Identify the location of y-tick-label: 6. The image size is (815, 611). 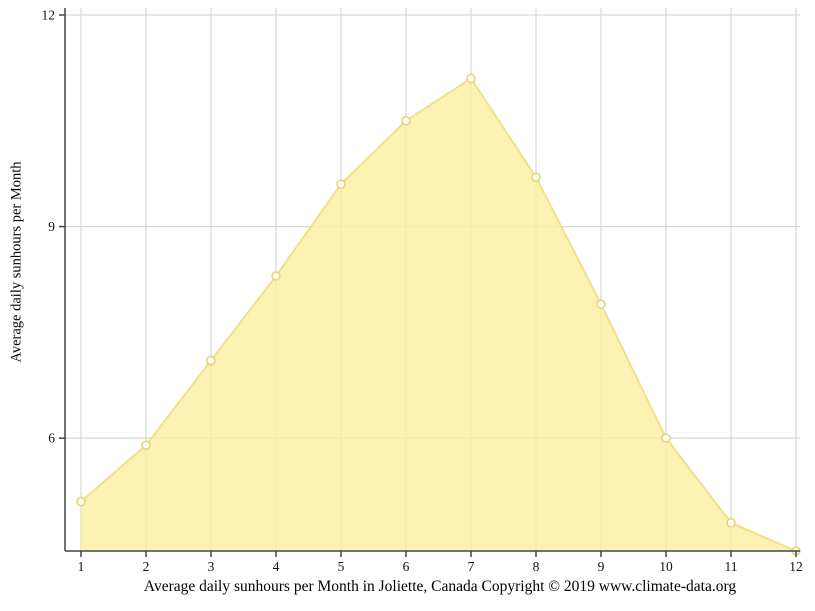
(51, 438).